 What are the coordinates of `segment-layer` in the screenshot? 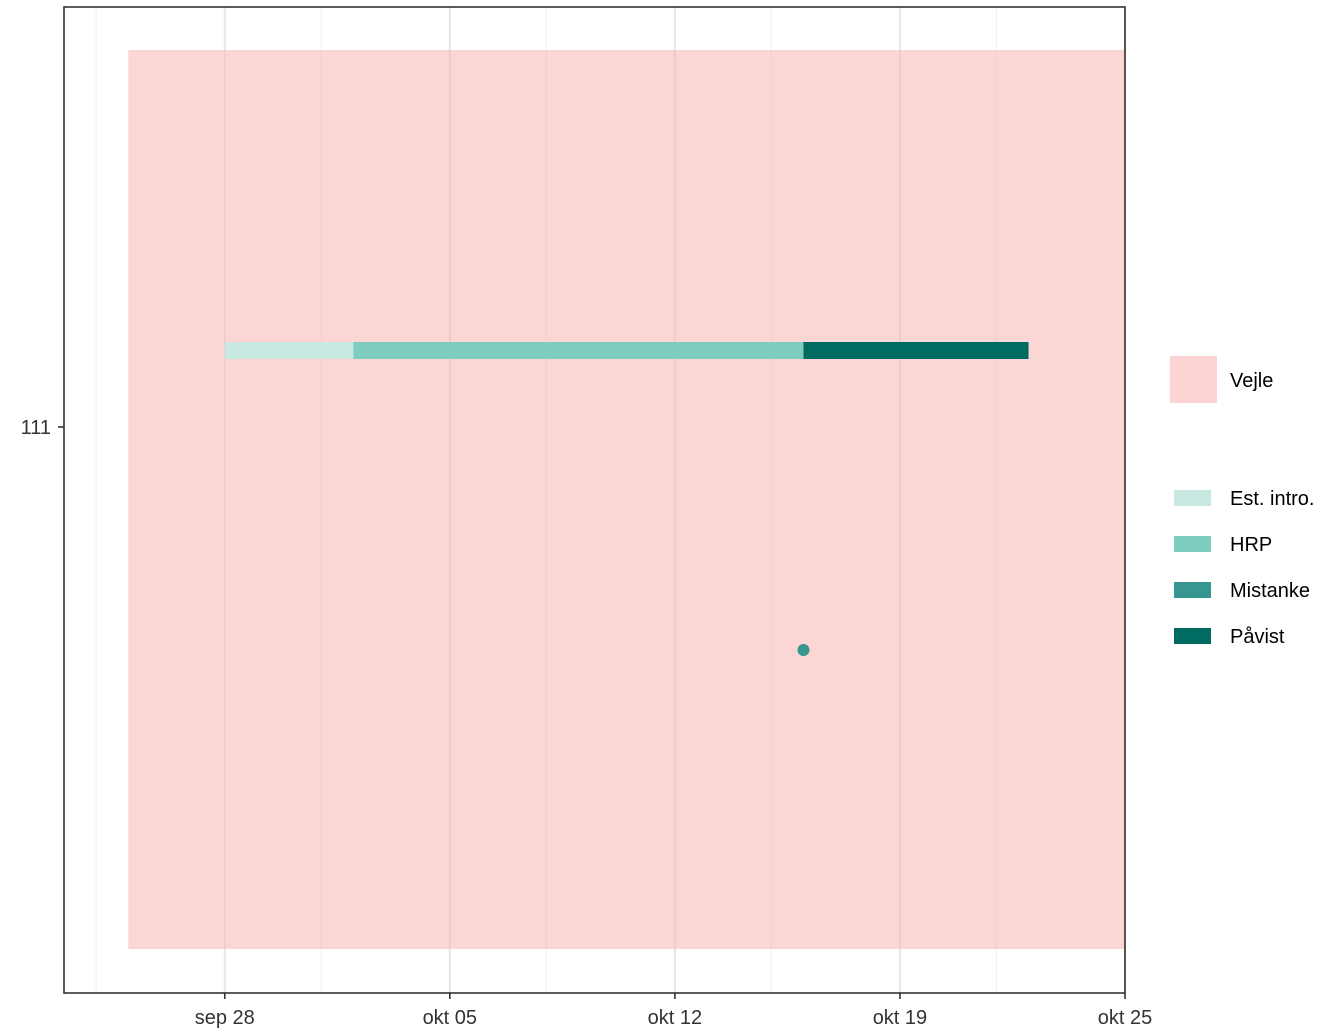 It's located at (626, 350).